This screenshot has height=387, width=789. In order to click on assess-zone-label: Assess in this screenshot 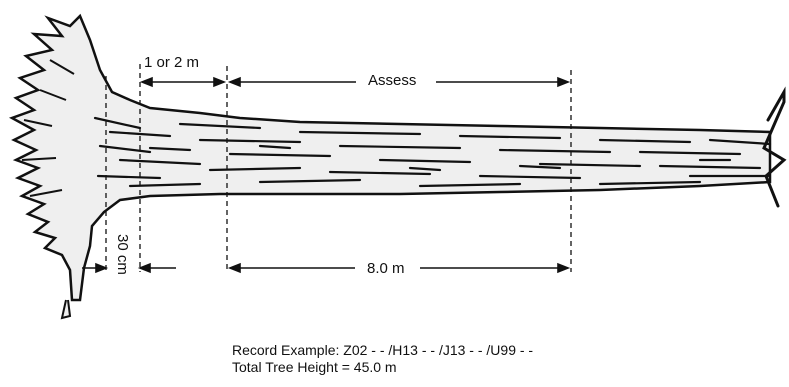, I will do `click(392, 80)`.